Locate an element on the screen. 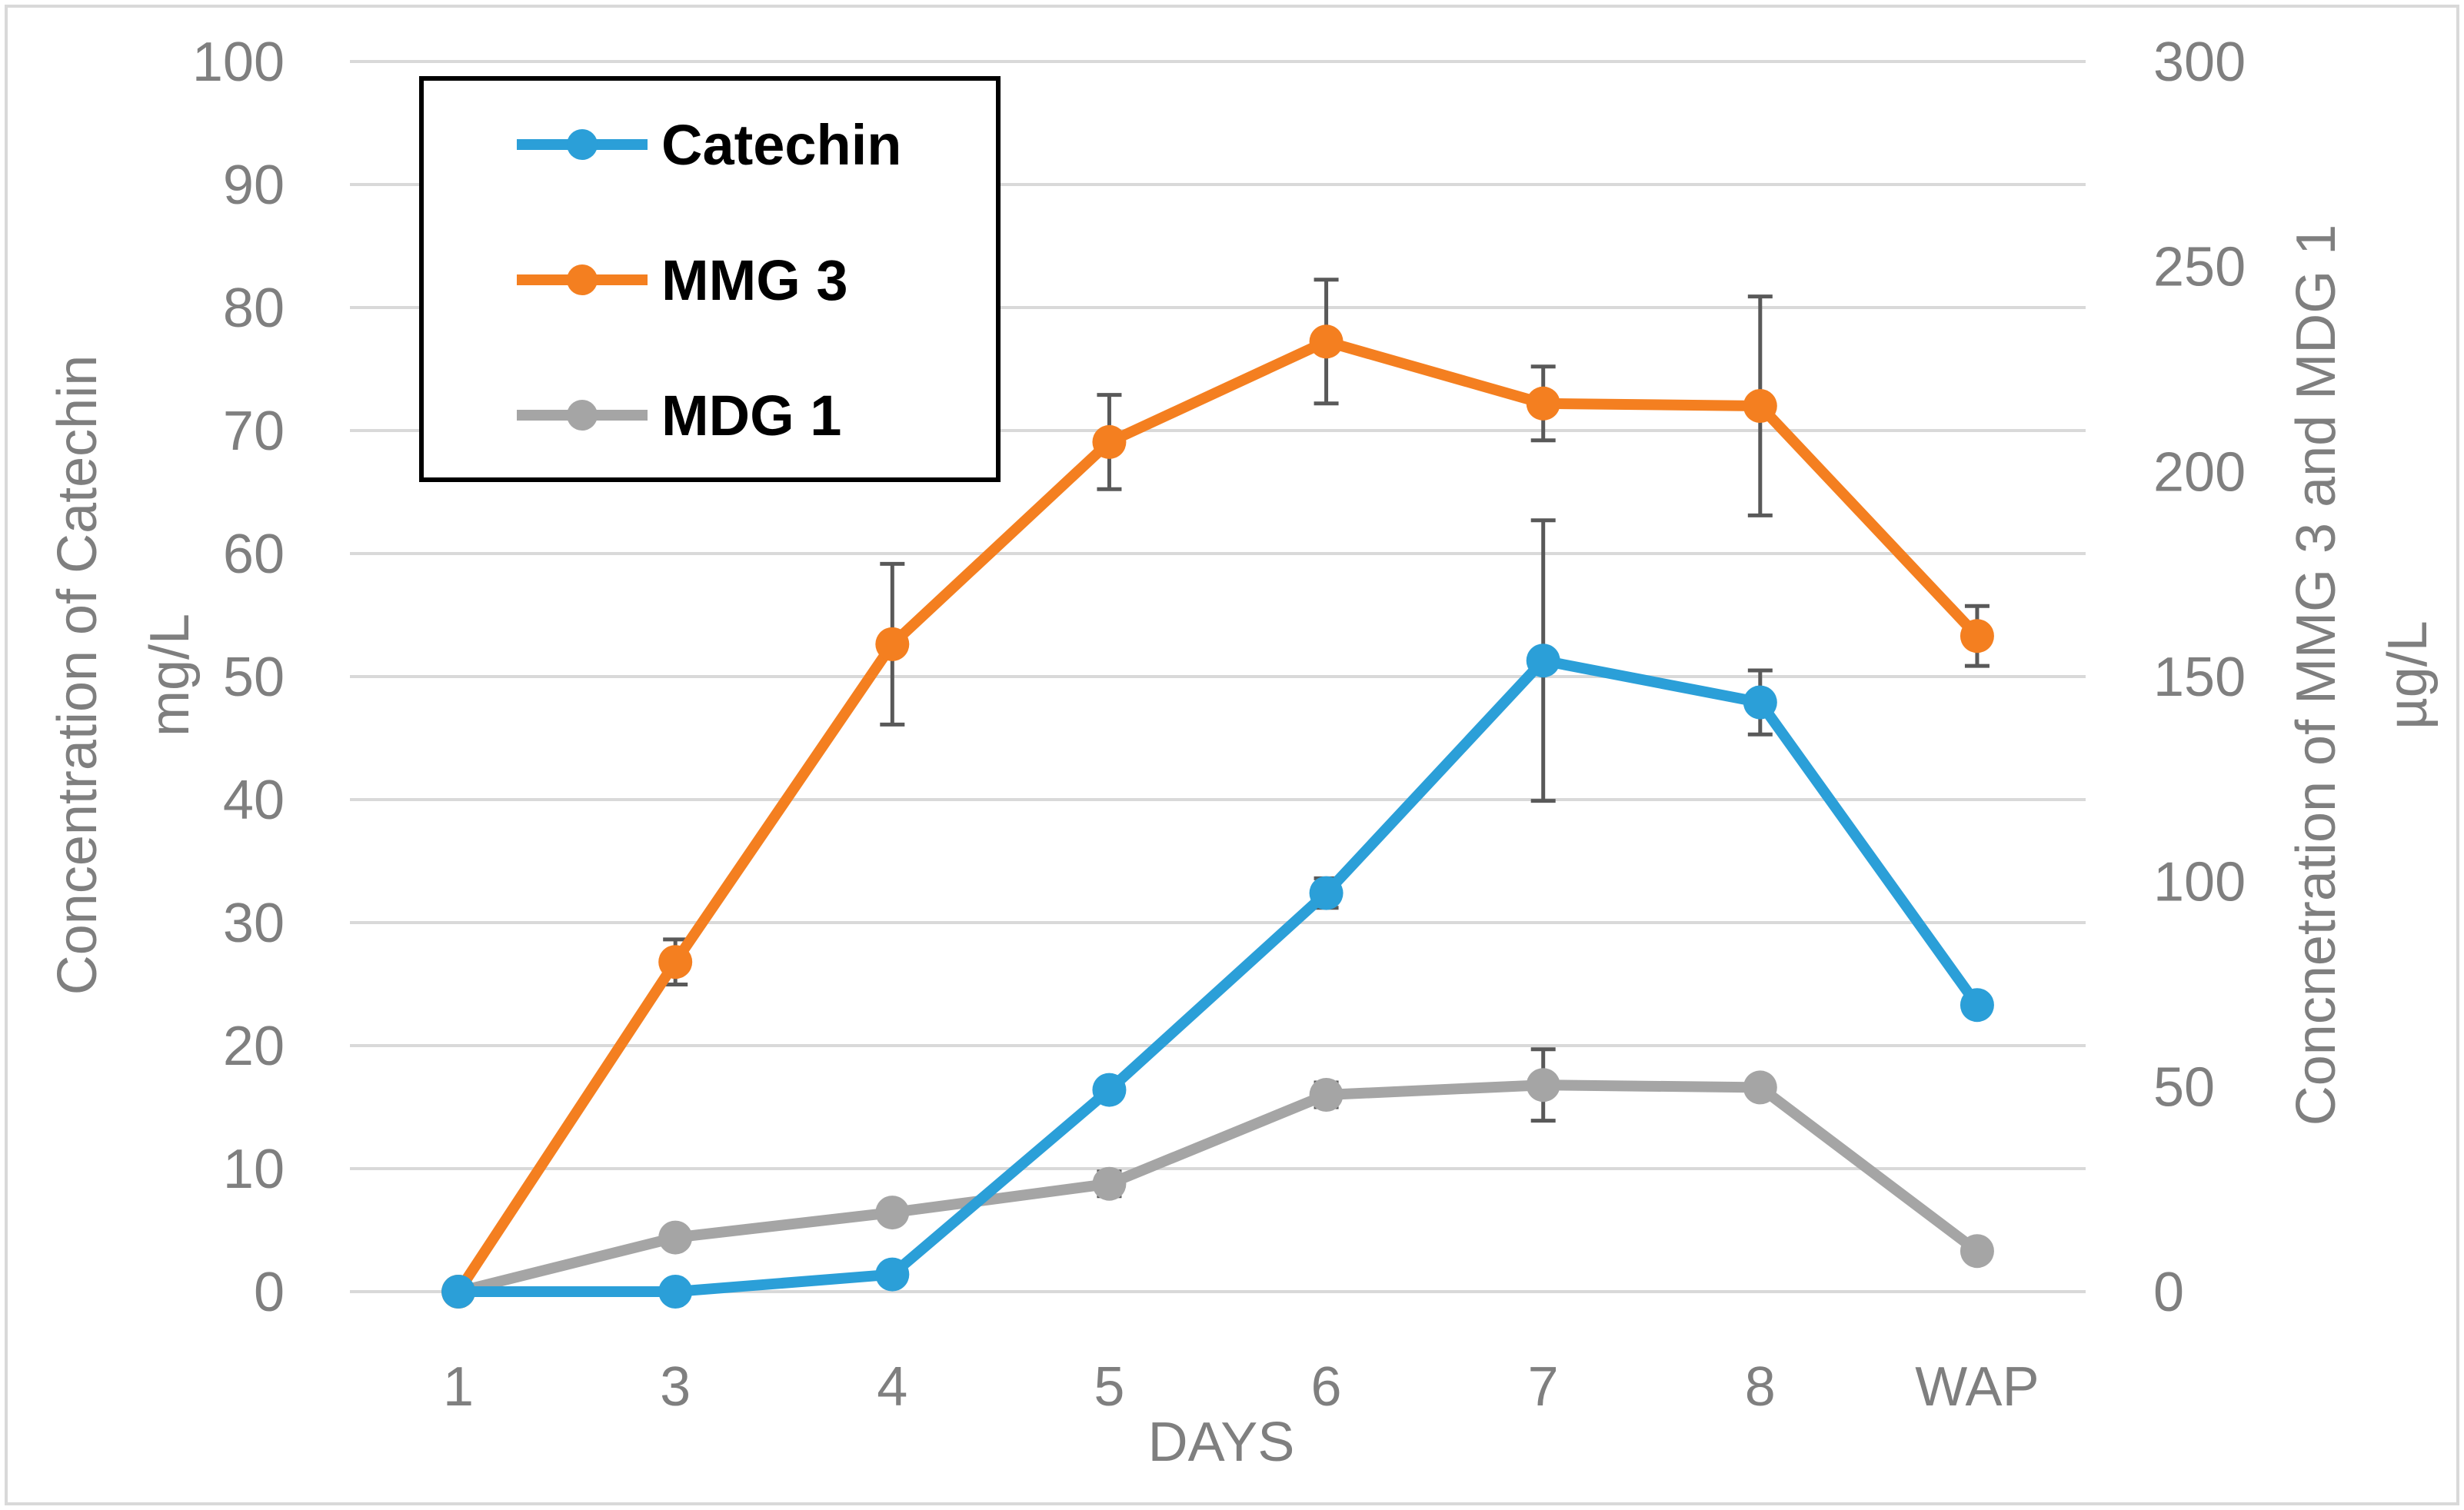 The height and width of the screenshot is (1510, 2464). legend-label-catechin: Catechin is located at coordinates (781, 145).